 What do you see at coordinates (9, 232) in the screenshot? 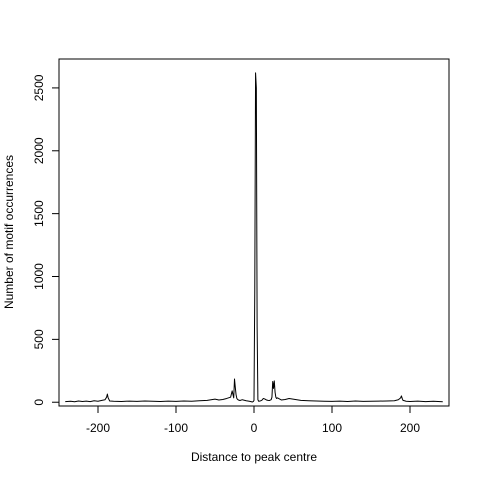
I see `y-axis-label: Number of motif occurrences` at bounding box center [9, 232].